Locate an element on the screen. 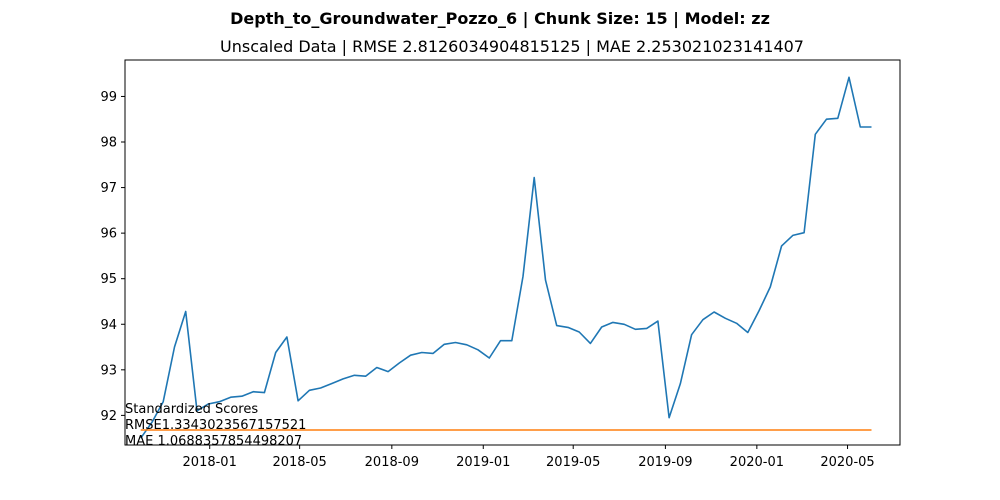 This screenshot has height=500, width=1000. y-tick-label: 97 is located at coordinates (108, 188).